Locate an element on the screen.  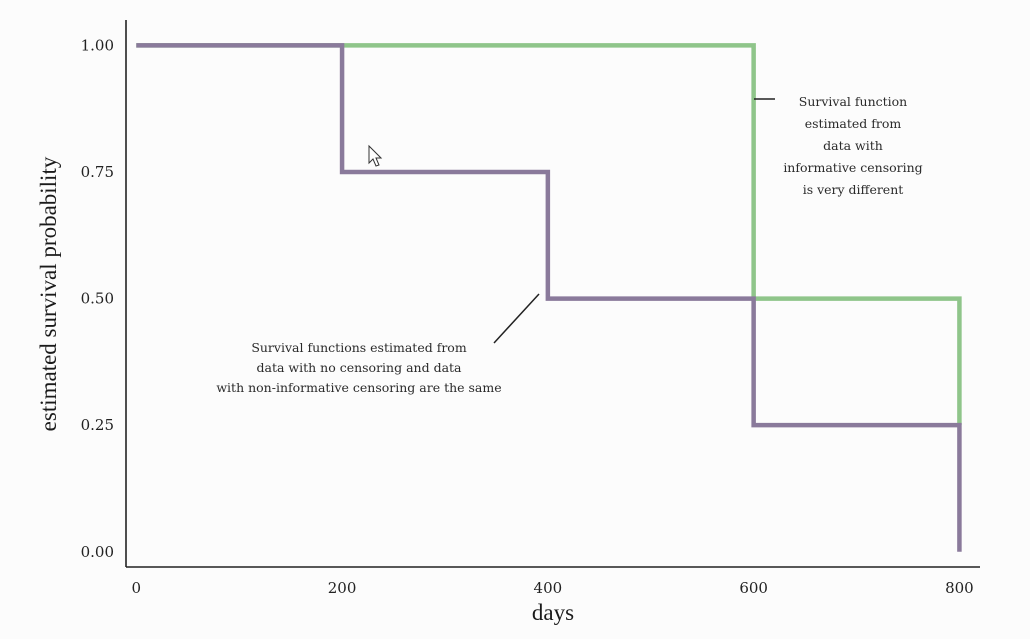
x-tick-label: 800 is located at coordinates (959, 588).